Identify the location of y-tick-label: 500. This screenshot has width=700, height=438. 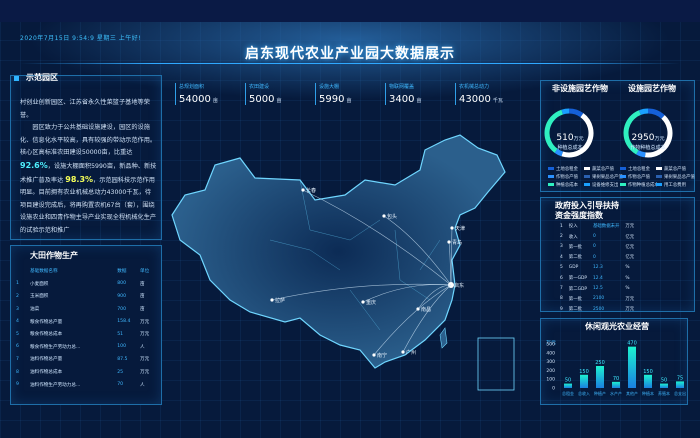
(550, 345).